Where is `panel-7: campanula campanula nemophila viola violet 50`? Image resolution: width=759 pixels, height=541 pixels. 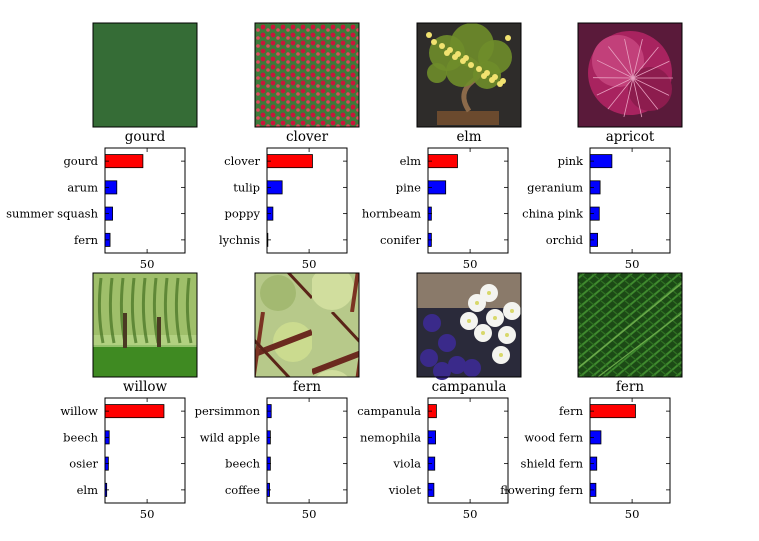
panel-7: campanula campanula nemophila viola violet 50 is located at coordinates (439, 396).